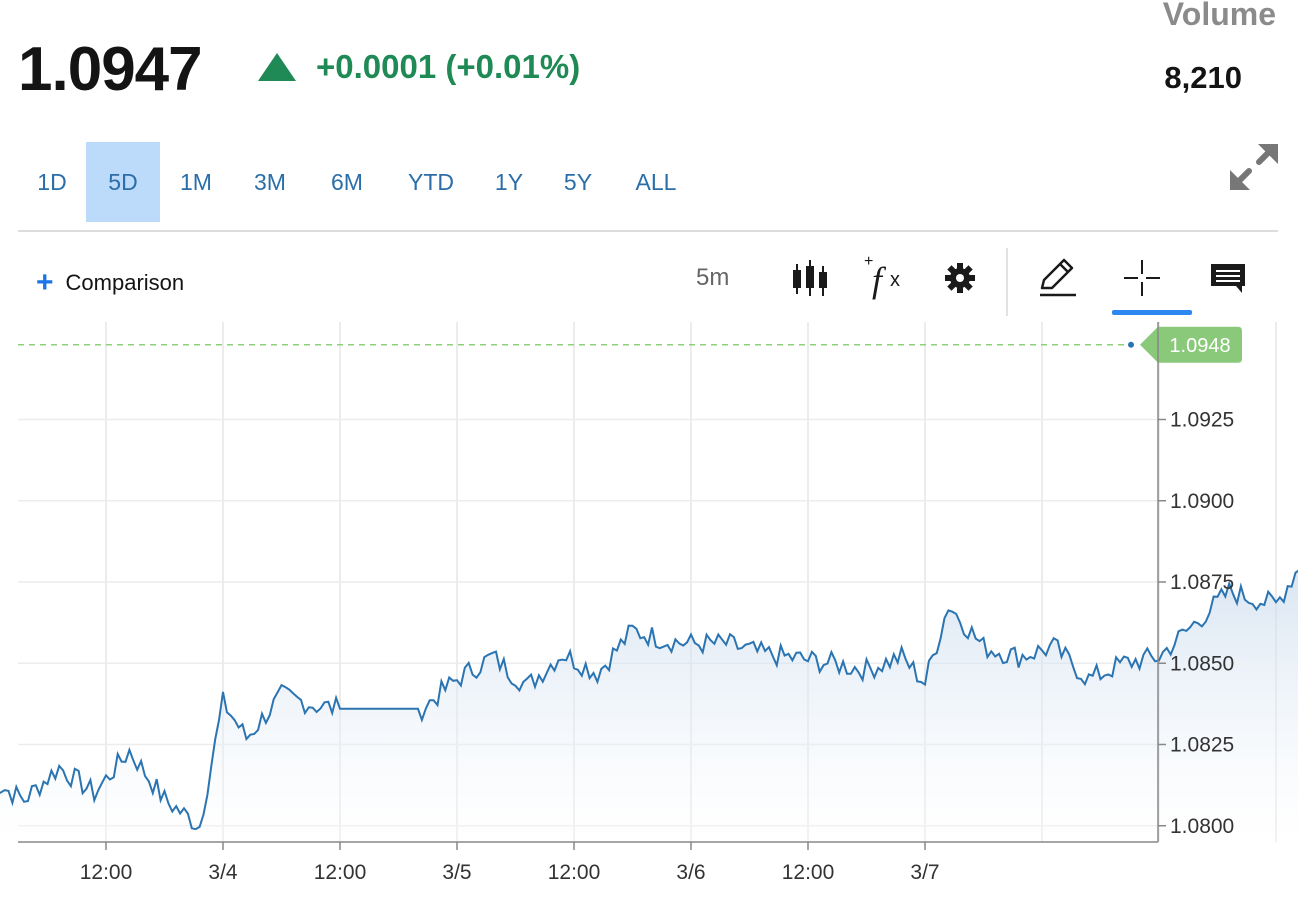 The width and height of the screenshot is (1298, 898). What do you see at coordinates (1219, 16) in the screenshot?
I see `volume-label: Volume` at bounding box center [1219, 16].